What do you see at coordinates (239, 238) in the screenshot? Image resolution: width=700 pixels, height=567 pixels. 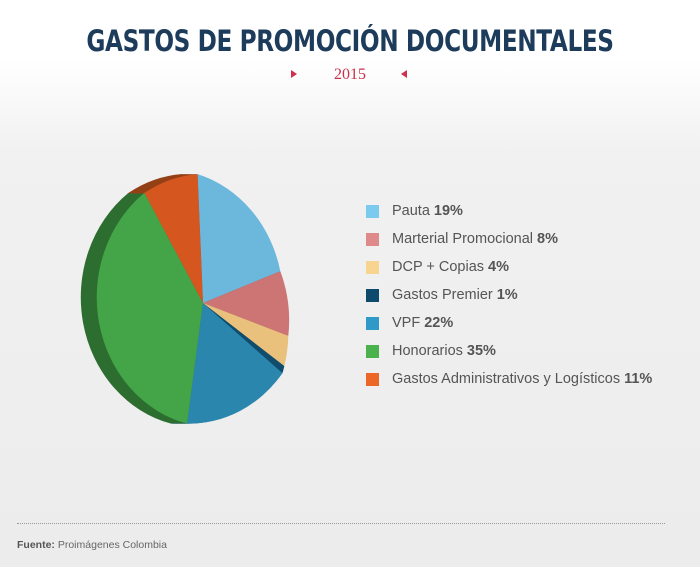 I see `pie-slice-pauta` at bounding box center [239, 238].